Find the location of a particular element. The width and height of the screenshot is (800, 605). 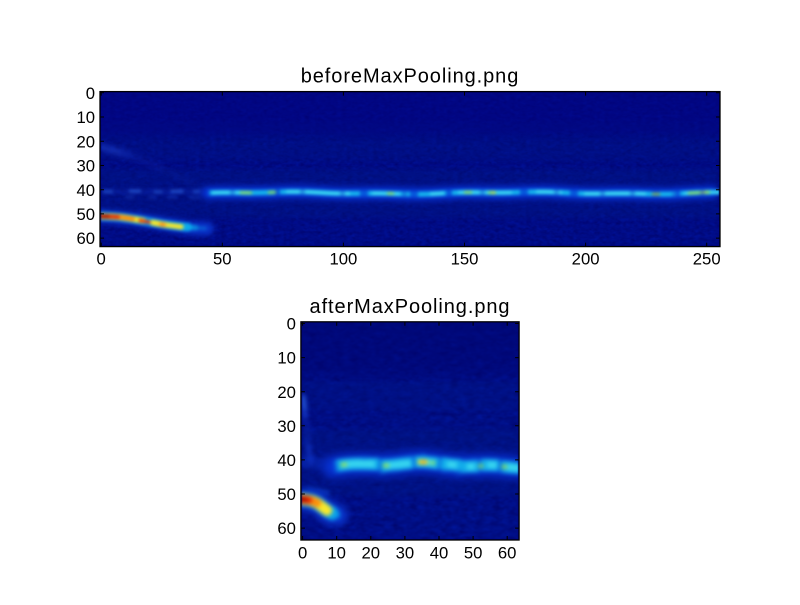

svg-text: 100 is located at coordinates (343, 258).